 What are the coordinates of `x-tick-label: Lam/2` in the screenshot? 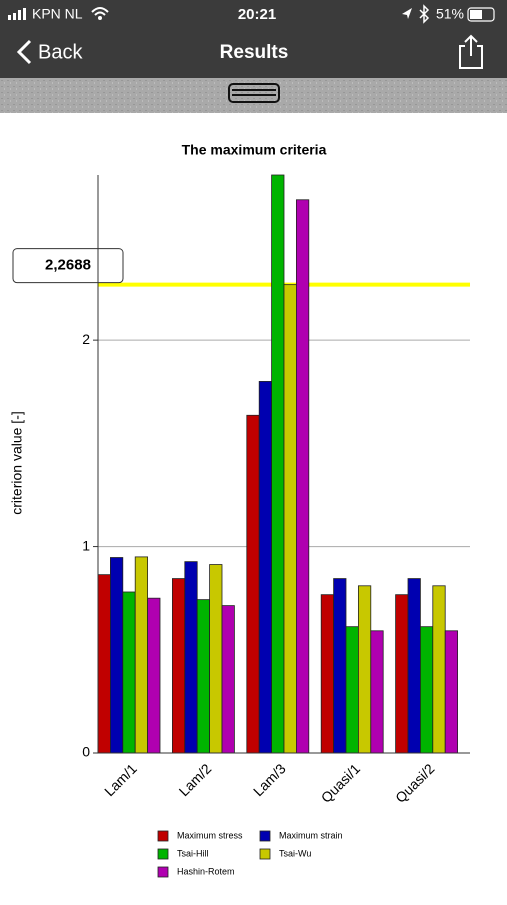 It's located at (195, 779).